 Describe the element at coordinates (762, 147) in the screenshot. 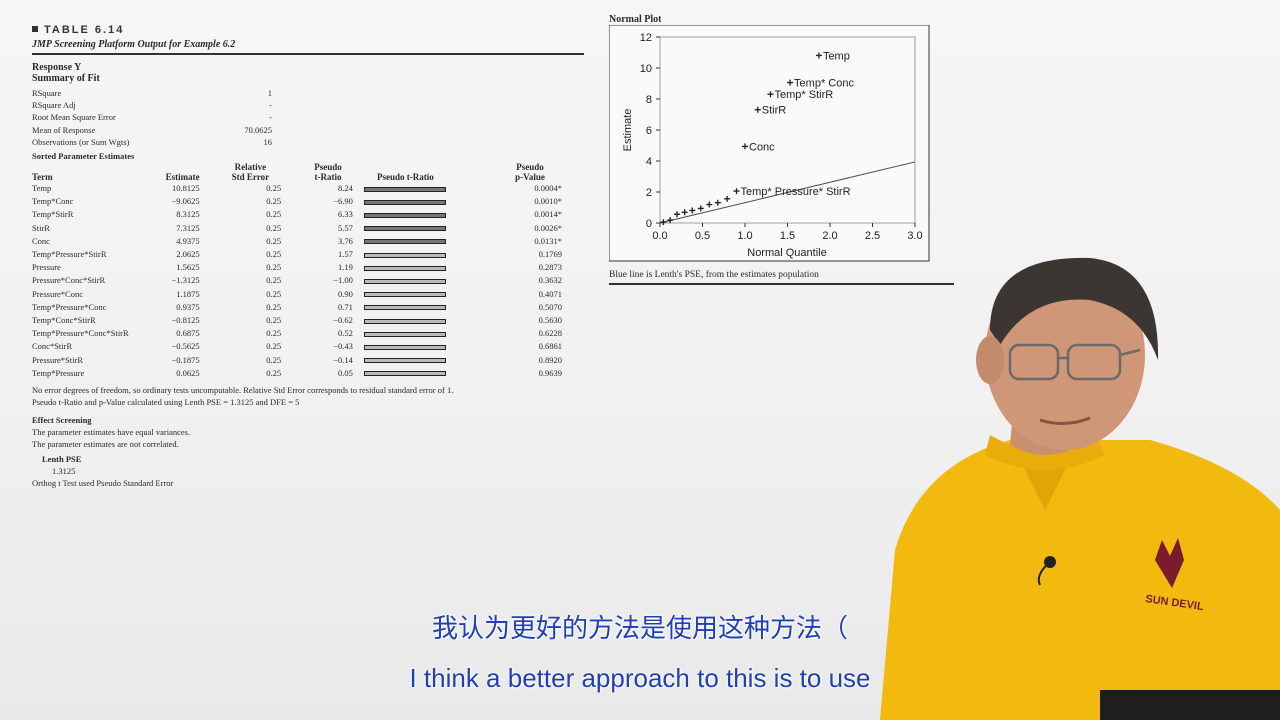

I see `point-label: Conc` at that location.